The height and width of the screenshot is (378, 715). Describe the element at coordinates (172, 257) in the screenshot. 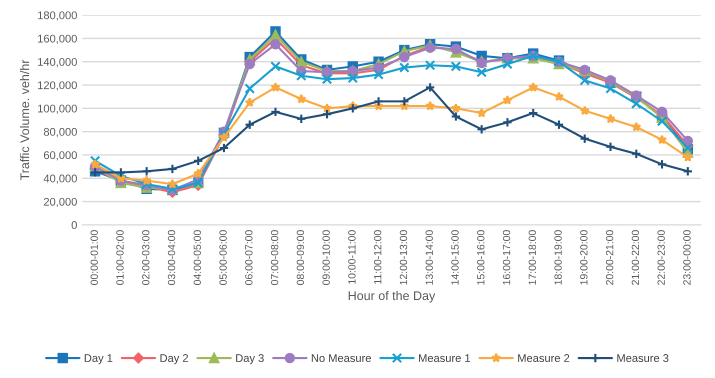

I see `x-tick-label: 03:00-04:00` at that location.